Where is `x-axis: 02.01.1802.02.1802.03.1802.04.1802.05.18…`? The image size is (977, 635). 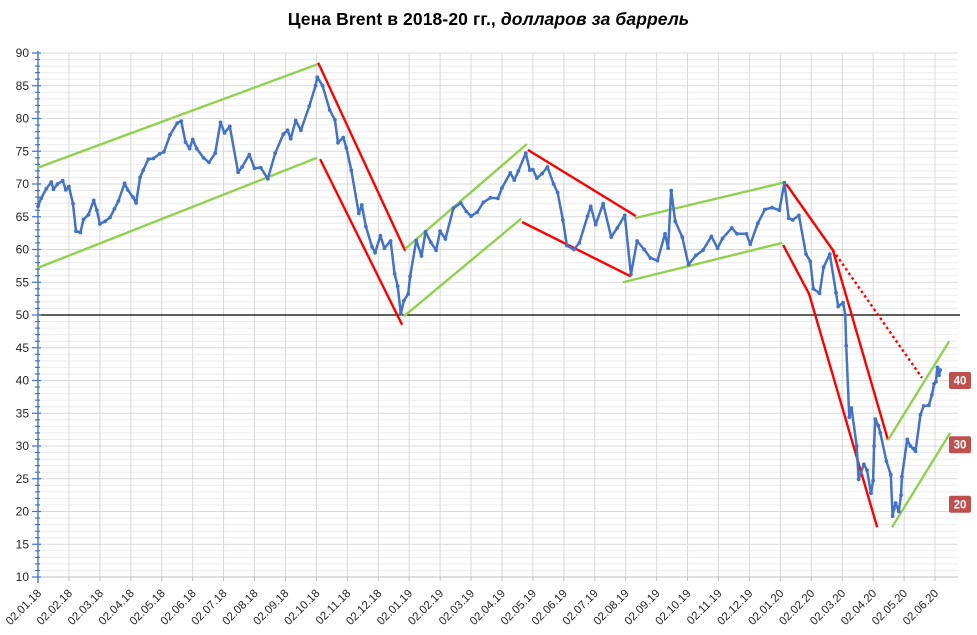 x-axis: 02.01.1802.02.1802.03.1802.04.1802.05.18… is located at coordinates (481, 602).